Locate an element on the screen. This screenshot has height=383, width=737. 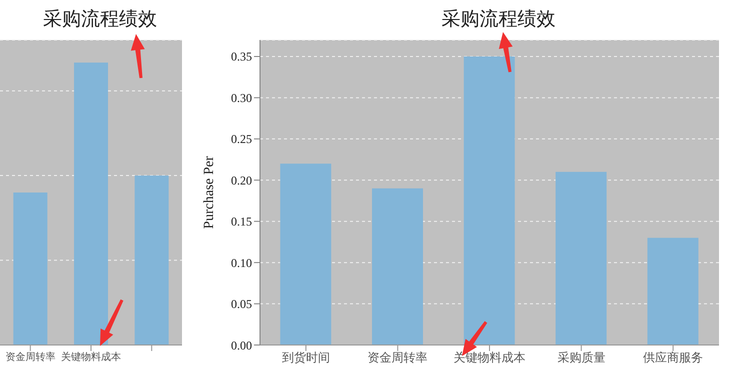
y-tick-label: 0.25 is located at coordinates (241, 139).